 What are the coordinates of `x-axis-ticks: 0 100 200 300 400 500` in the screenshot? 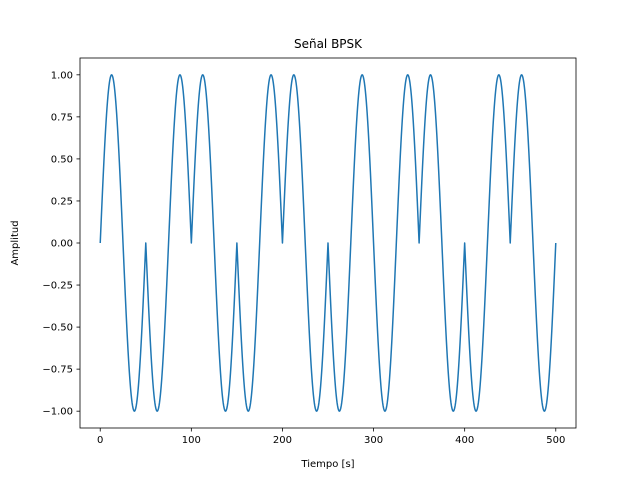 It's located at (331, 437).